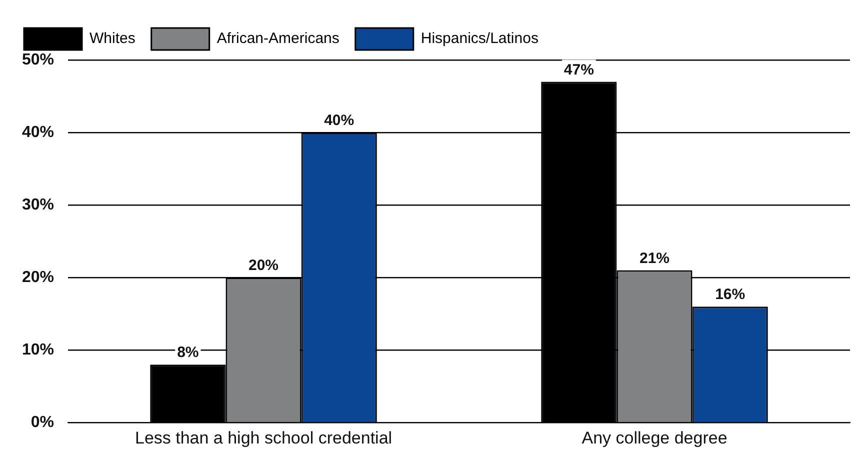 Image resolution: width=862 pixels, height=463 pixels. I want to click on y-tick-label: 0%, so click(42, 423).